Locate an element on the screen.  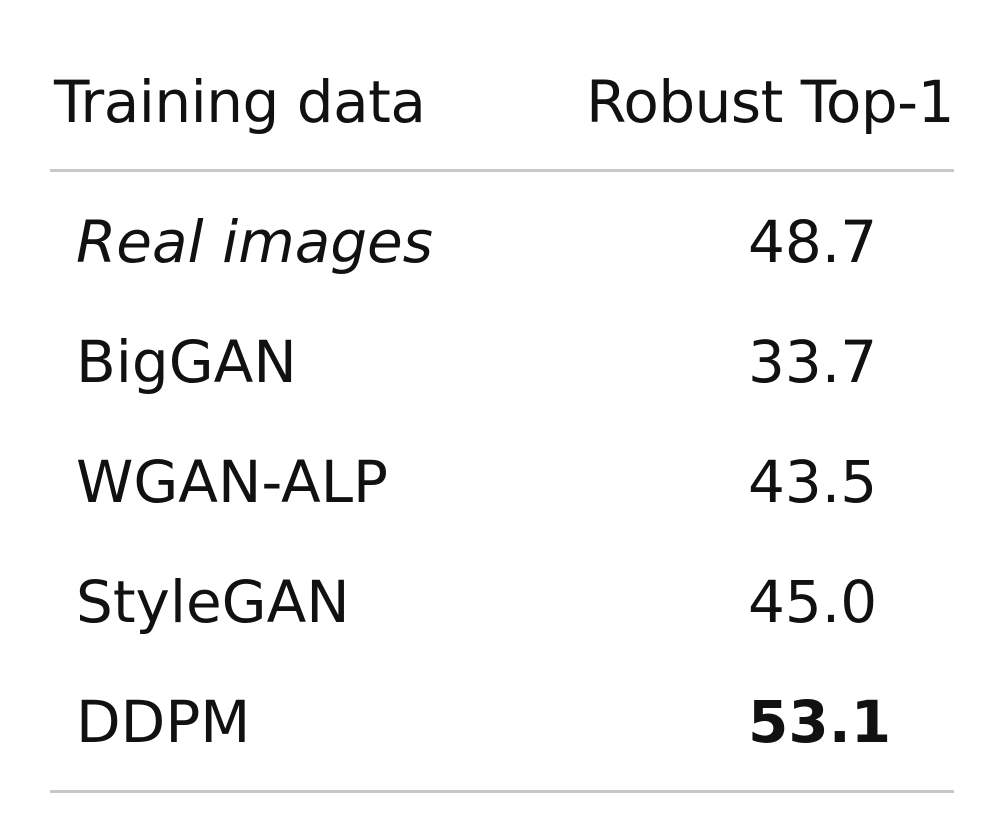
table-row: WGAN-ALP 43.5 is located at coordinates (502, 484).